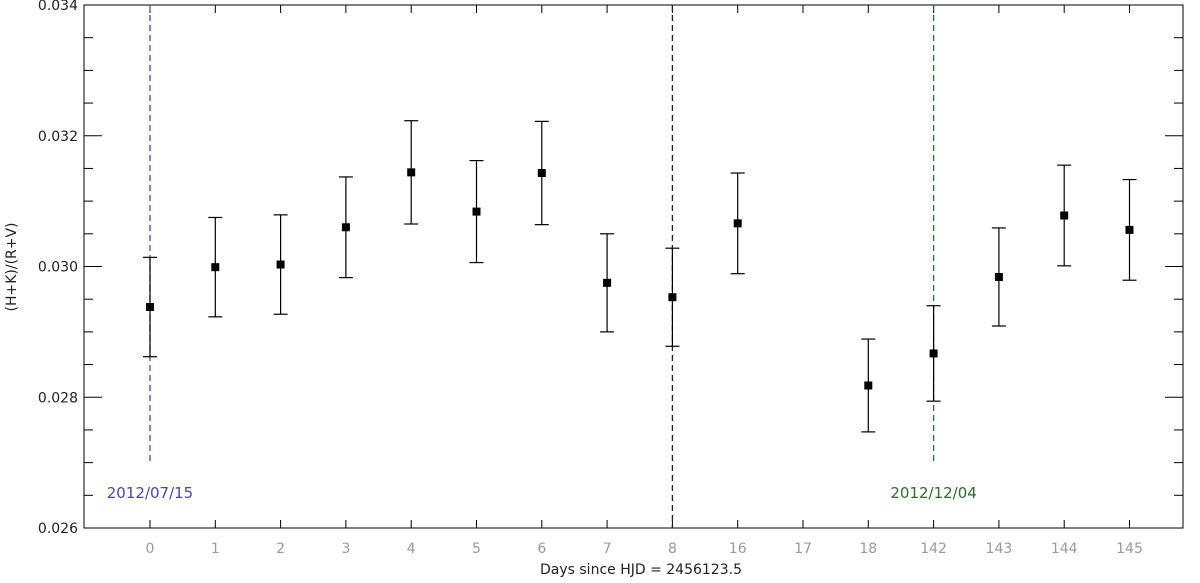 This screenshot has width=1200, height=583. Describe the element at coordinates (12, 266) in the screenshot. I see `y-axis-title: (H+K)/(R+V)` at that location.